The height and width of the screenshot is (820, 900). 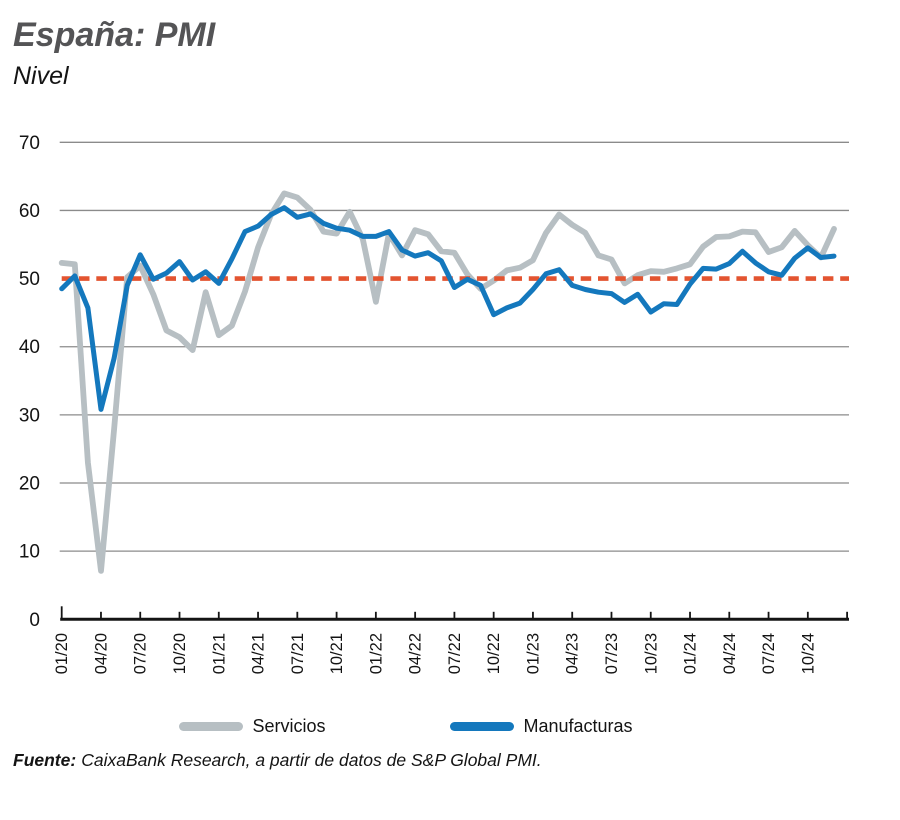 What do you see at coordinates (45, 760) in the screenshot?
I see `source-label: Fuente:` at bounding box center [45, 760].